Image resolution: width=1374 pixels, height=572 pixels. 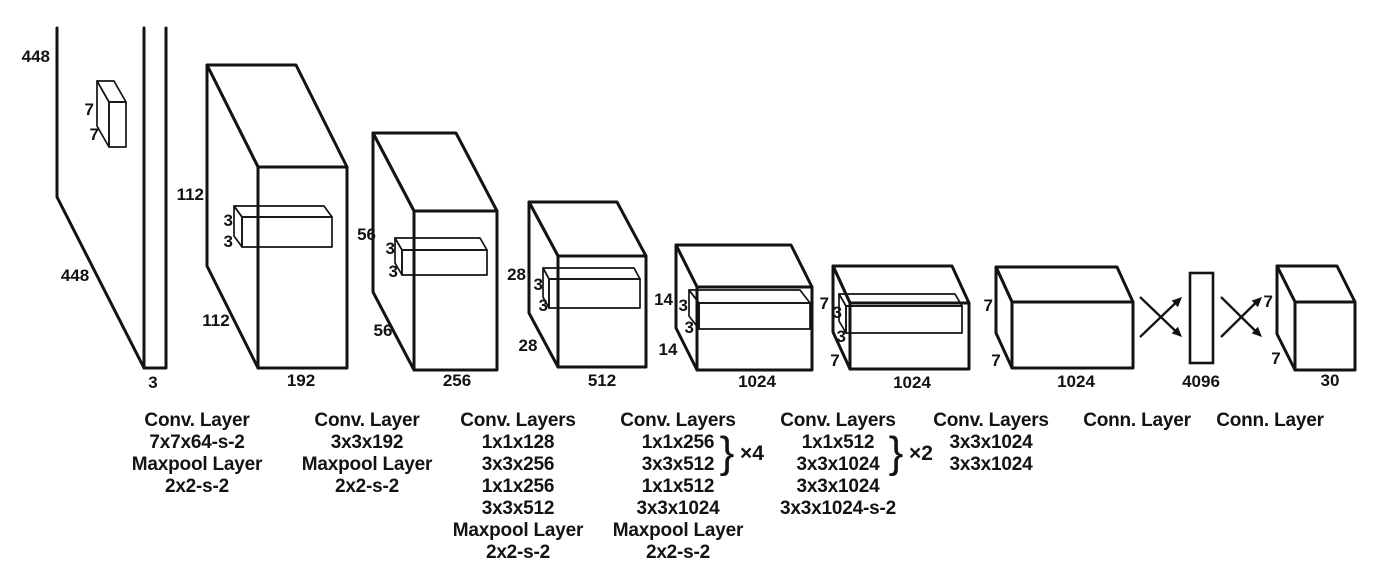 What do you see at coordinates (518, 442) in the screenshot?
I see `col3-line: 1x1x128` at bounding box center [518, 442].